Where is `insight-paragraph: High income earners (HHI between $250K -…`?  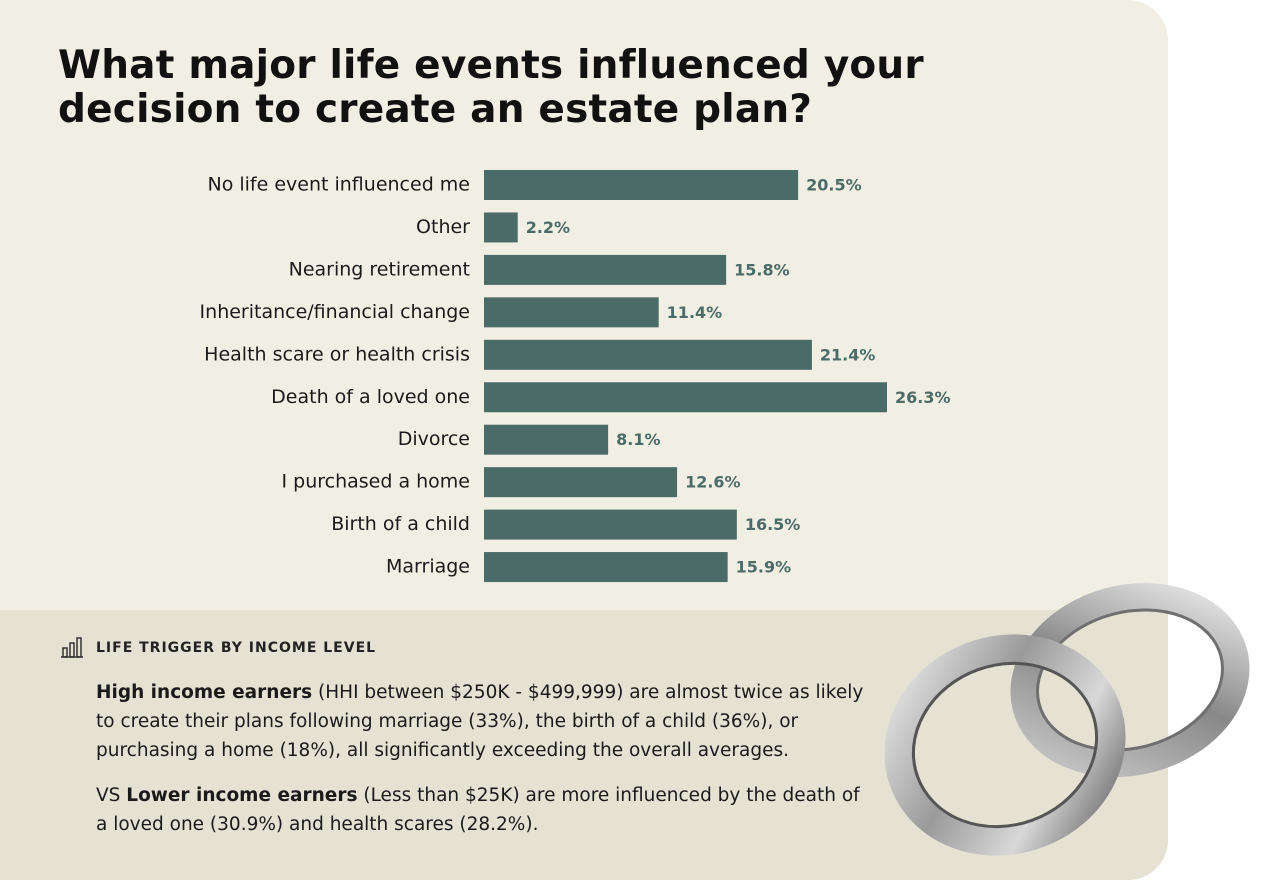
insight-paragraph: High income earners (HHI between $250K -… is located at coordinates (481, 721).